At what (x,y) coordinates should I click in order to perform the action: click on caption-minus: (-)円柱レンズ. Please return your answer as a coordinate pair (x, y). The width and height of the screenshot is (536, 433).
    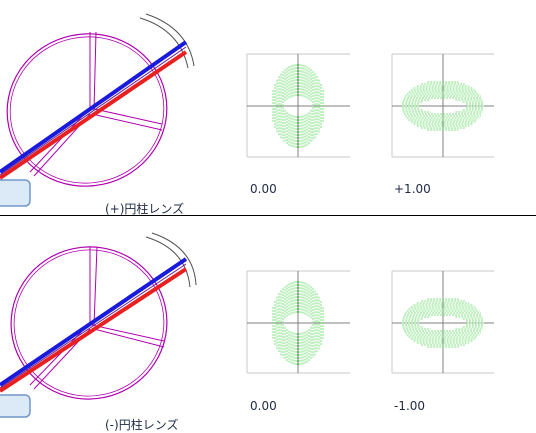
    Looking at the image, I should click on (142, 425).